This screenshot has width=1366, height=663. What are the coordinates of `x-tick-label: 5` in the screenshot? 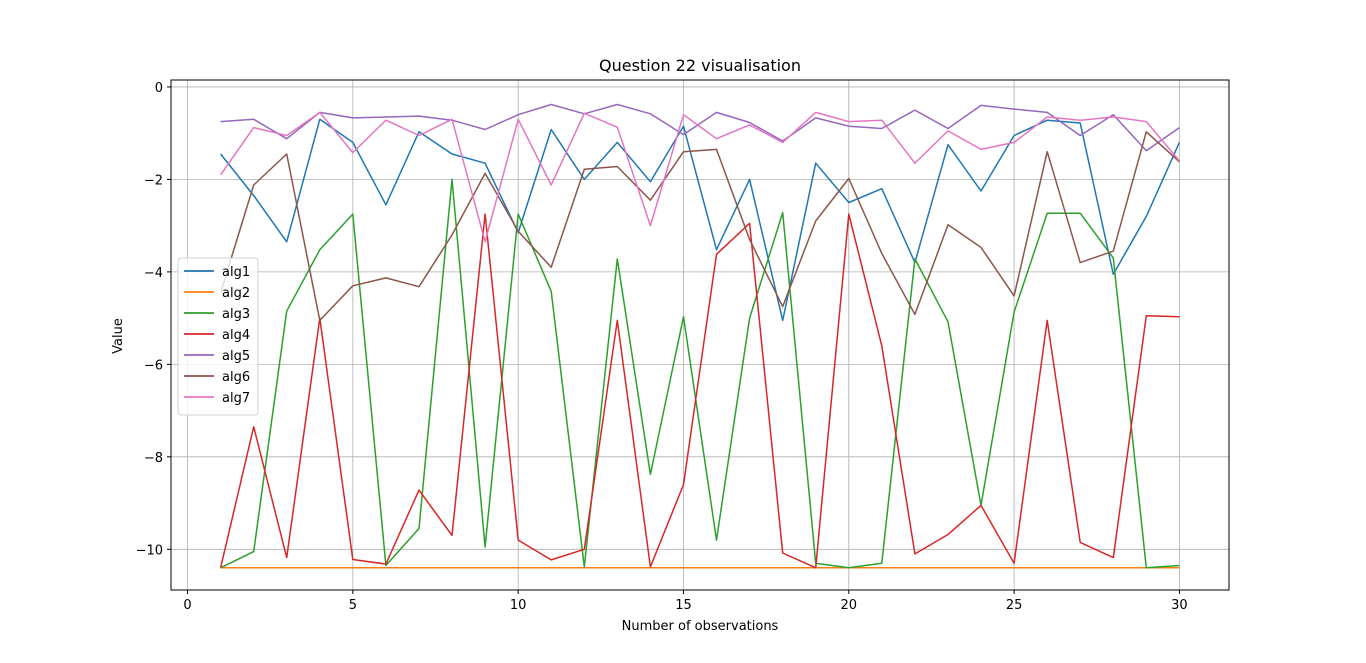 It's located at (353, 605).